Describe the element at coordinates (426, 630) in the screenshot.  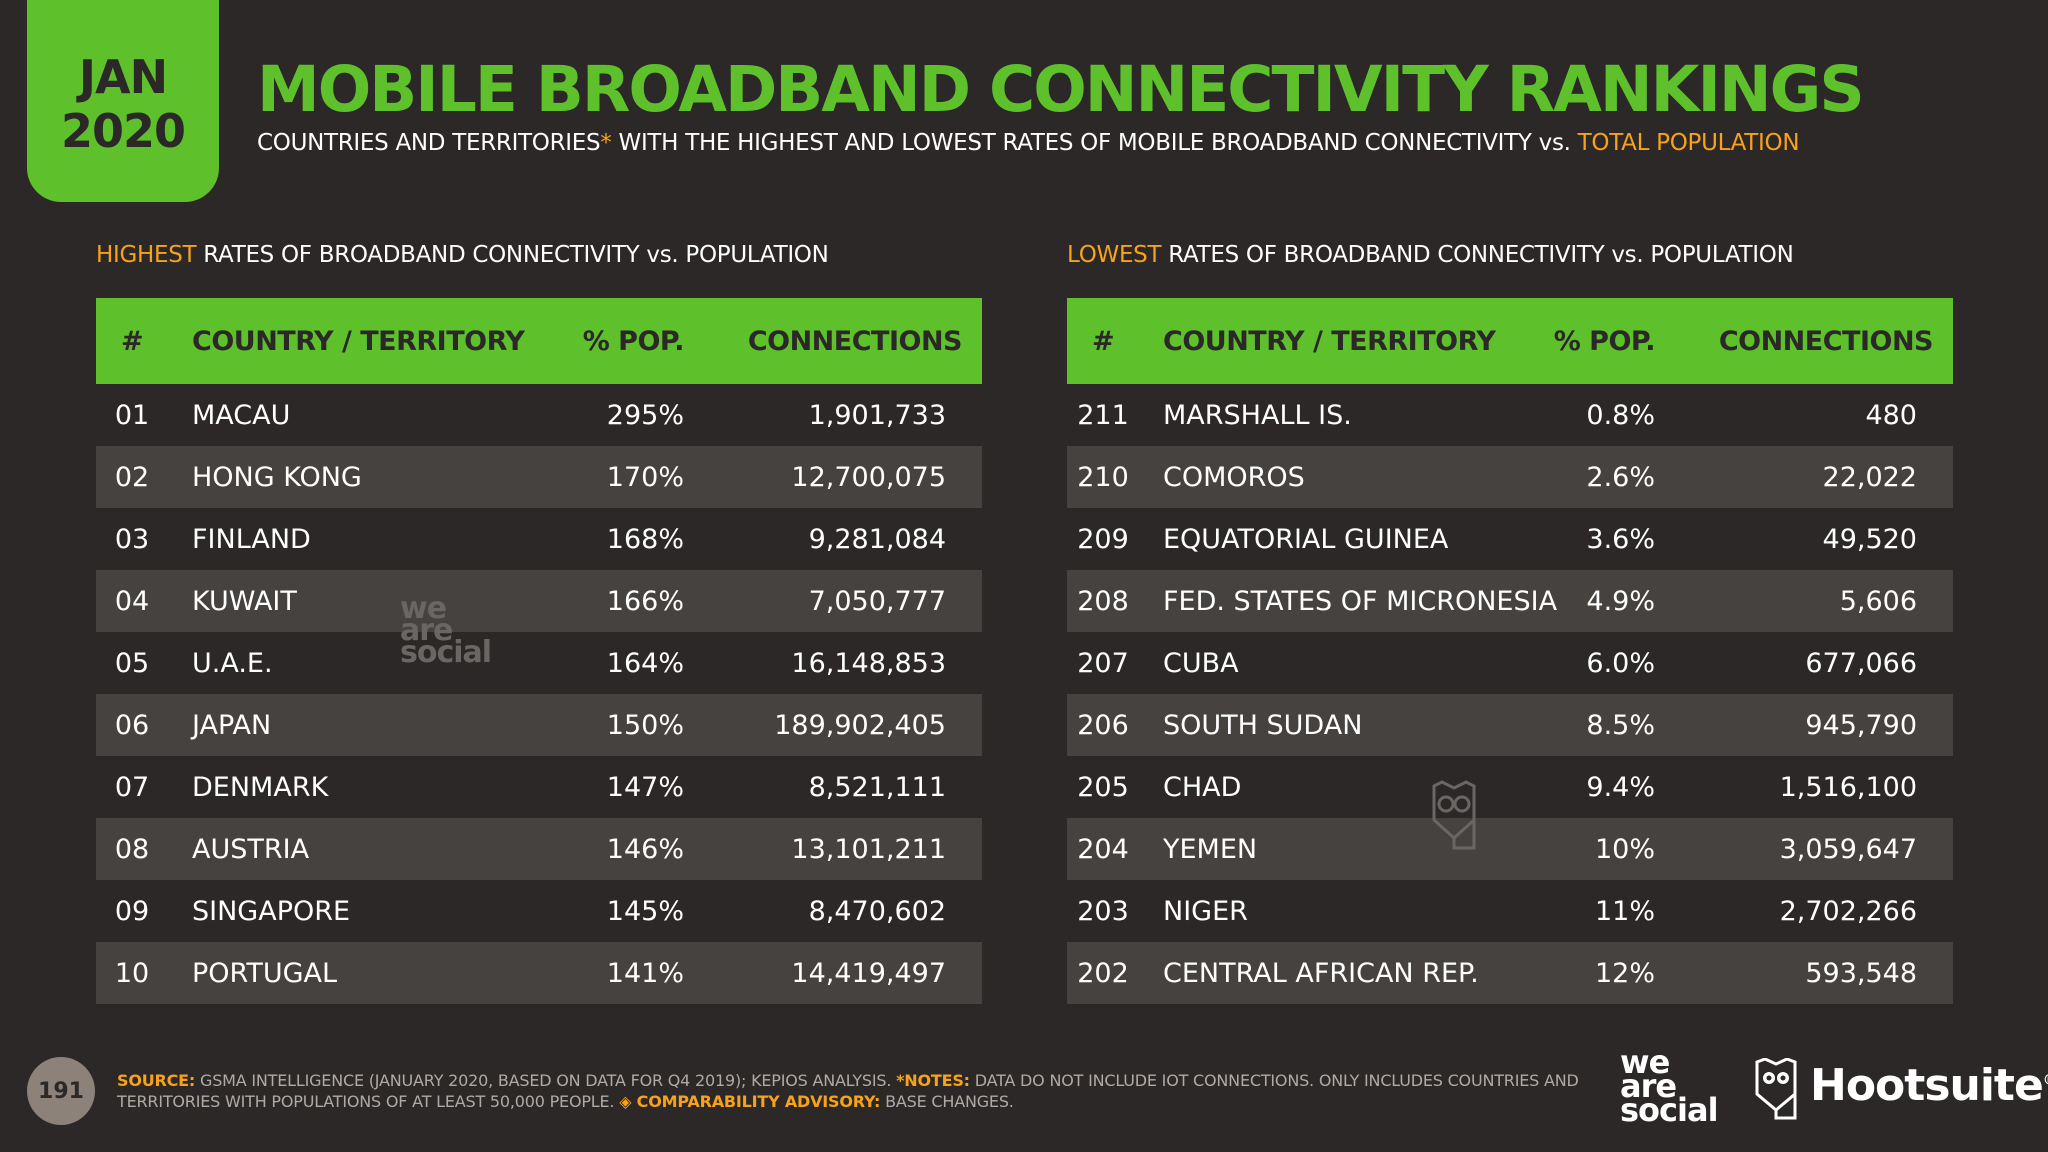
I see `watermark-line2: are` at that location.